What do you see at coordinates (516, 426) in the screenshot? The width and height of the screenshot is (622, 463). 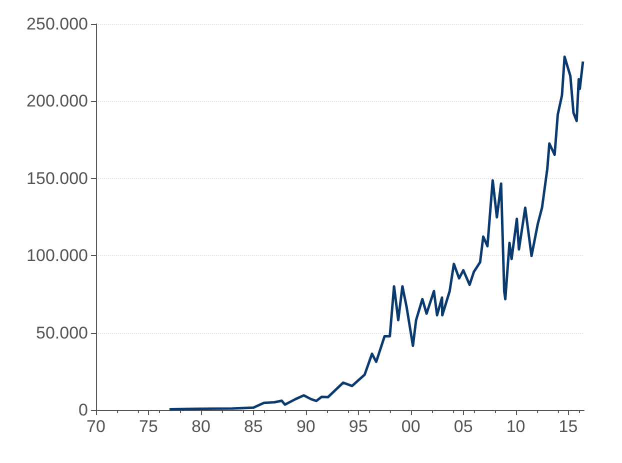 I see `x-tick-label: 10` at bounding box center [516, 426].